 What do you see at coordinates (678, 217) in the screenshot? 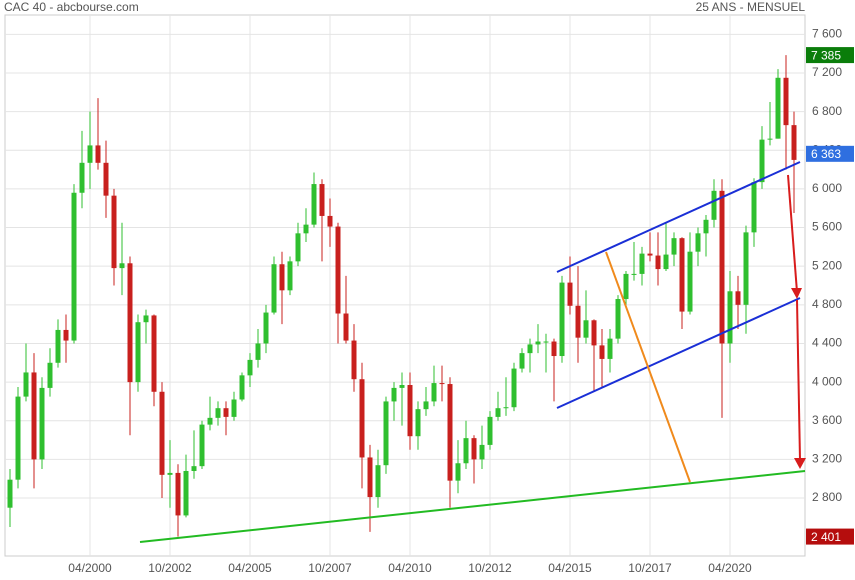
I see `channel-top` at bounding box center [678, 217].